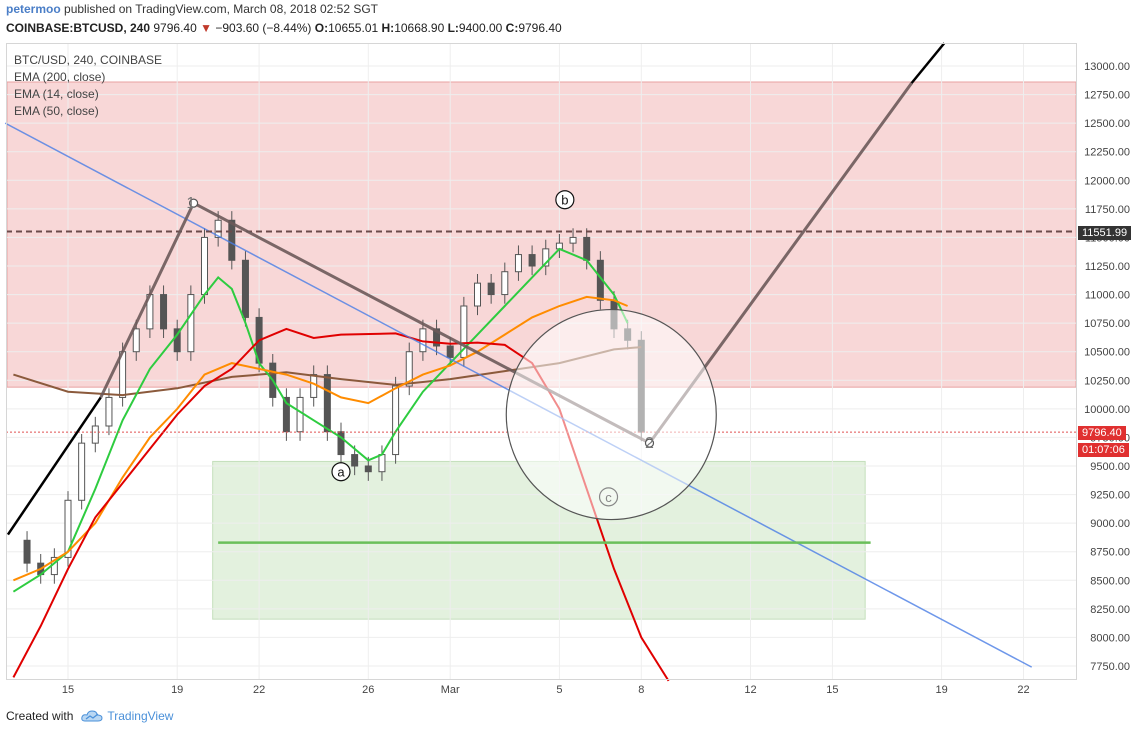  Describe the element at coordinates (1107, 96) in the screenshot. I see `y-tick-label: 12750.00` at that location.